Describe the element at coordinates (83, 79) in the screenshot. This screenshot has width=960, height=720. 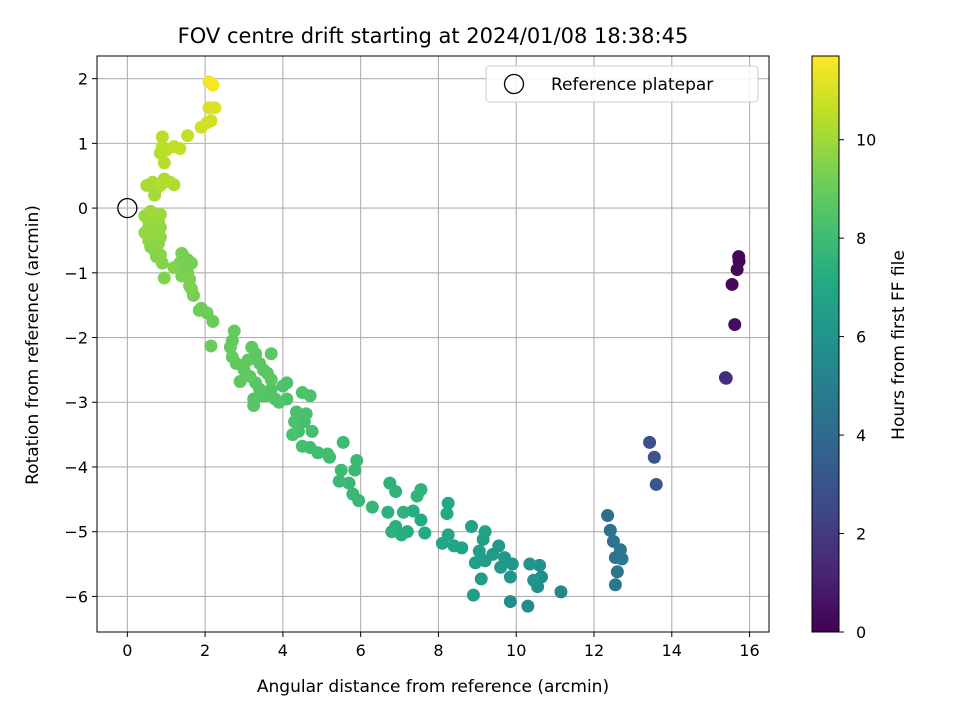
I see `y-tick-label: 2` at that location.